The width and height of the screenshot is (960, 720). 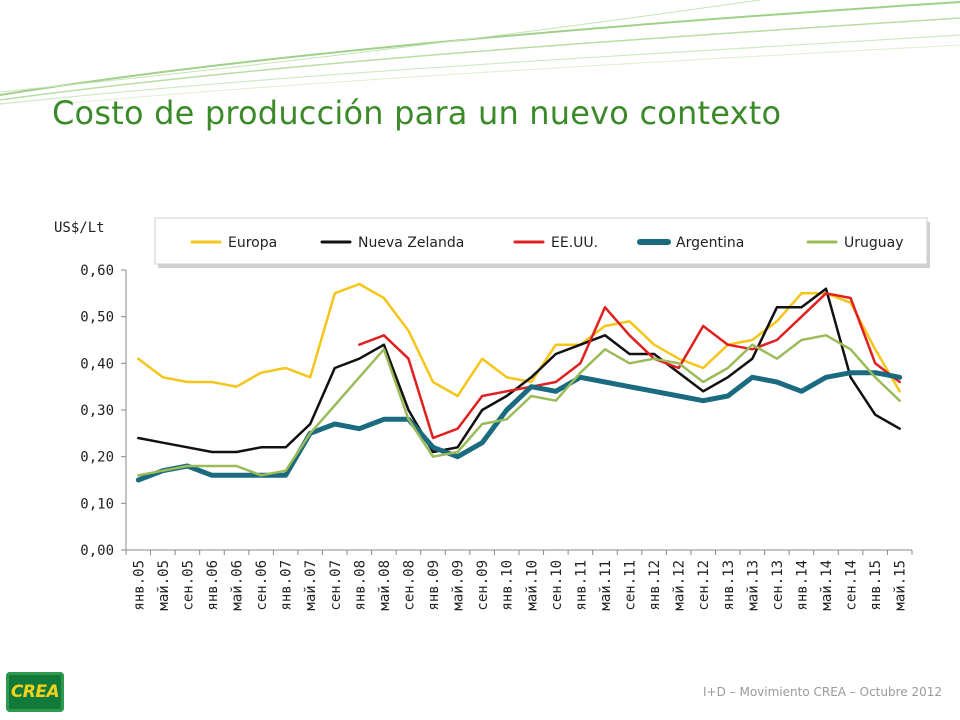 What do you see at coordinates (213, 585) in the screenshot?
I see `x-tick-label: янв.06` at bounding box center [213, 585].